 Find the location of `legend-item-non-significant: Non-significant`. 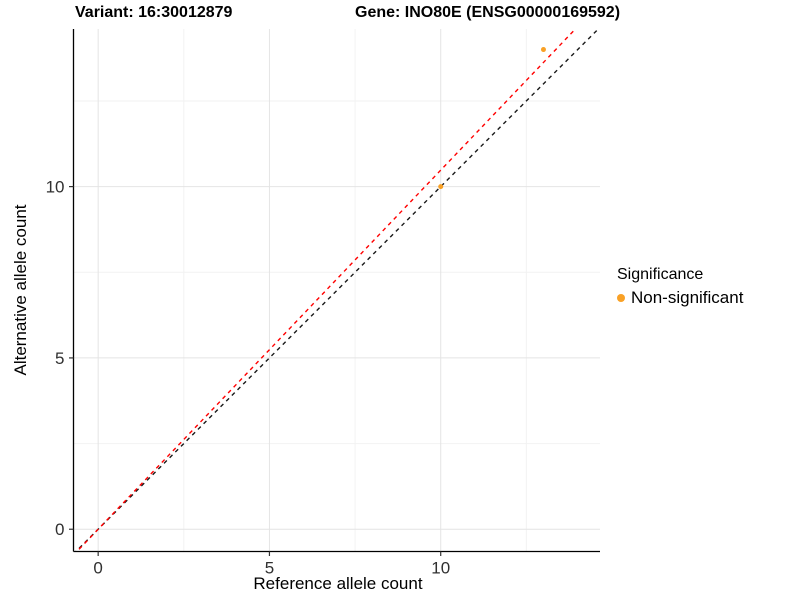

legend-item-non-significant: Non-significant is located at coordinates (680, 297).